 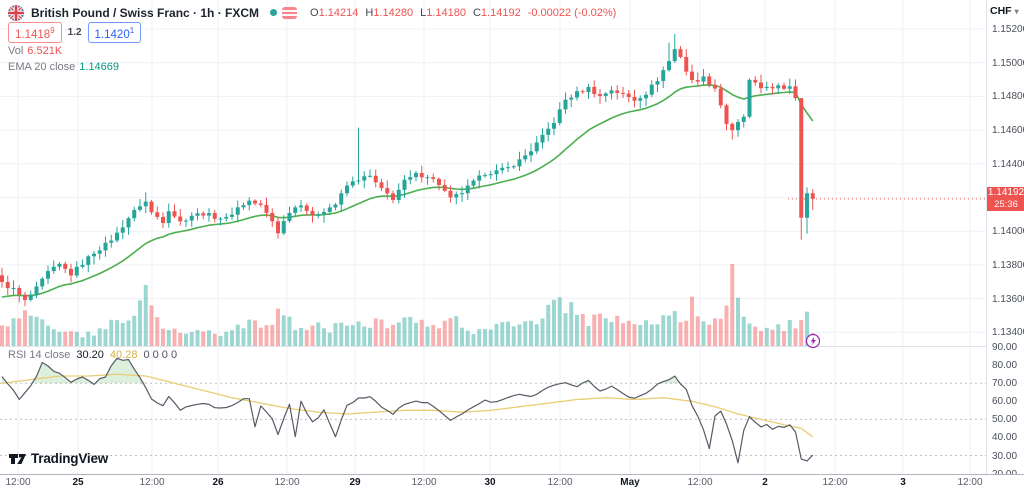 What do you see at coordinates (1005, 402) in the screenshot?
I see `rsi-axis-label: 60.00` at bounding box center [1005, 402].